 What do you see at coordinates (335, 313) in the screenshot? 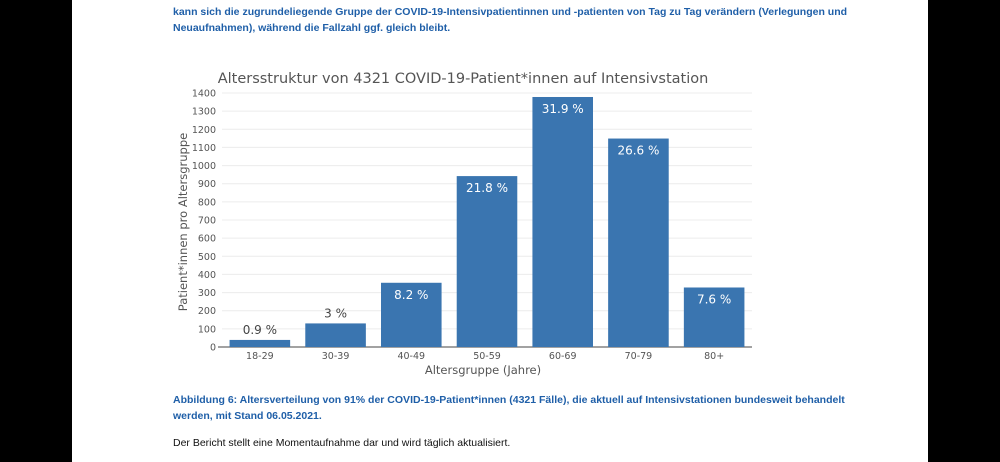
I see `data-label: 3 %` at bounding box center [335, 313].